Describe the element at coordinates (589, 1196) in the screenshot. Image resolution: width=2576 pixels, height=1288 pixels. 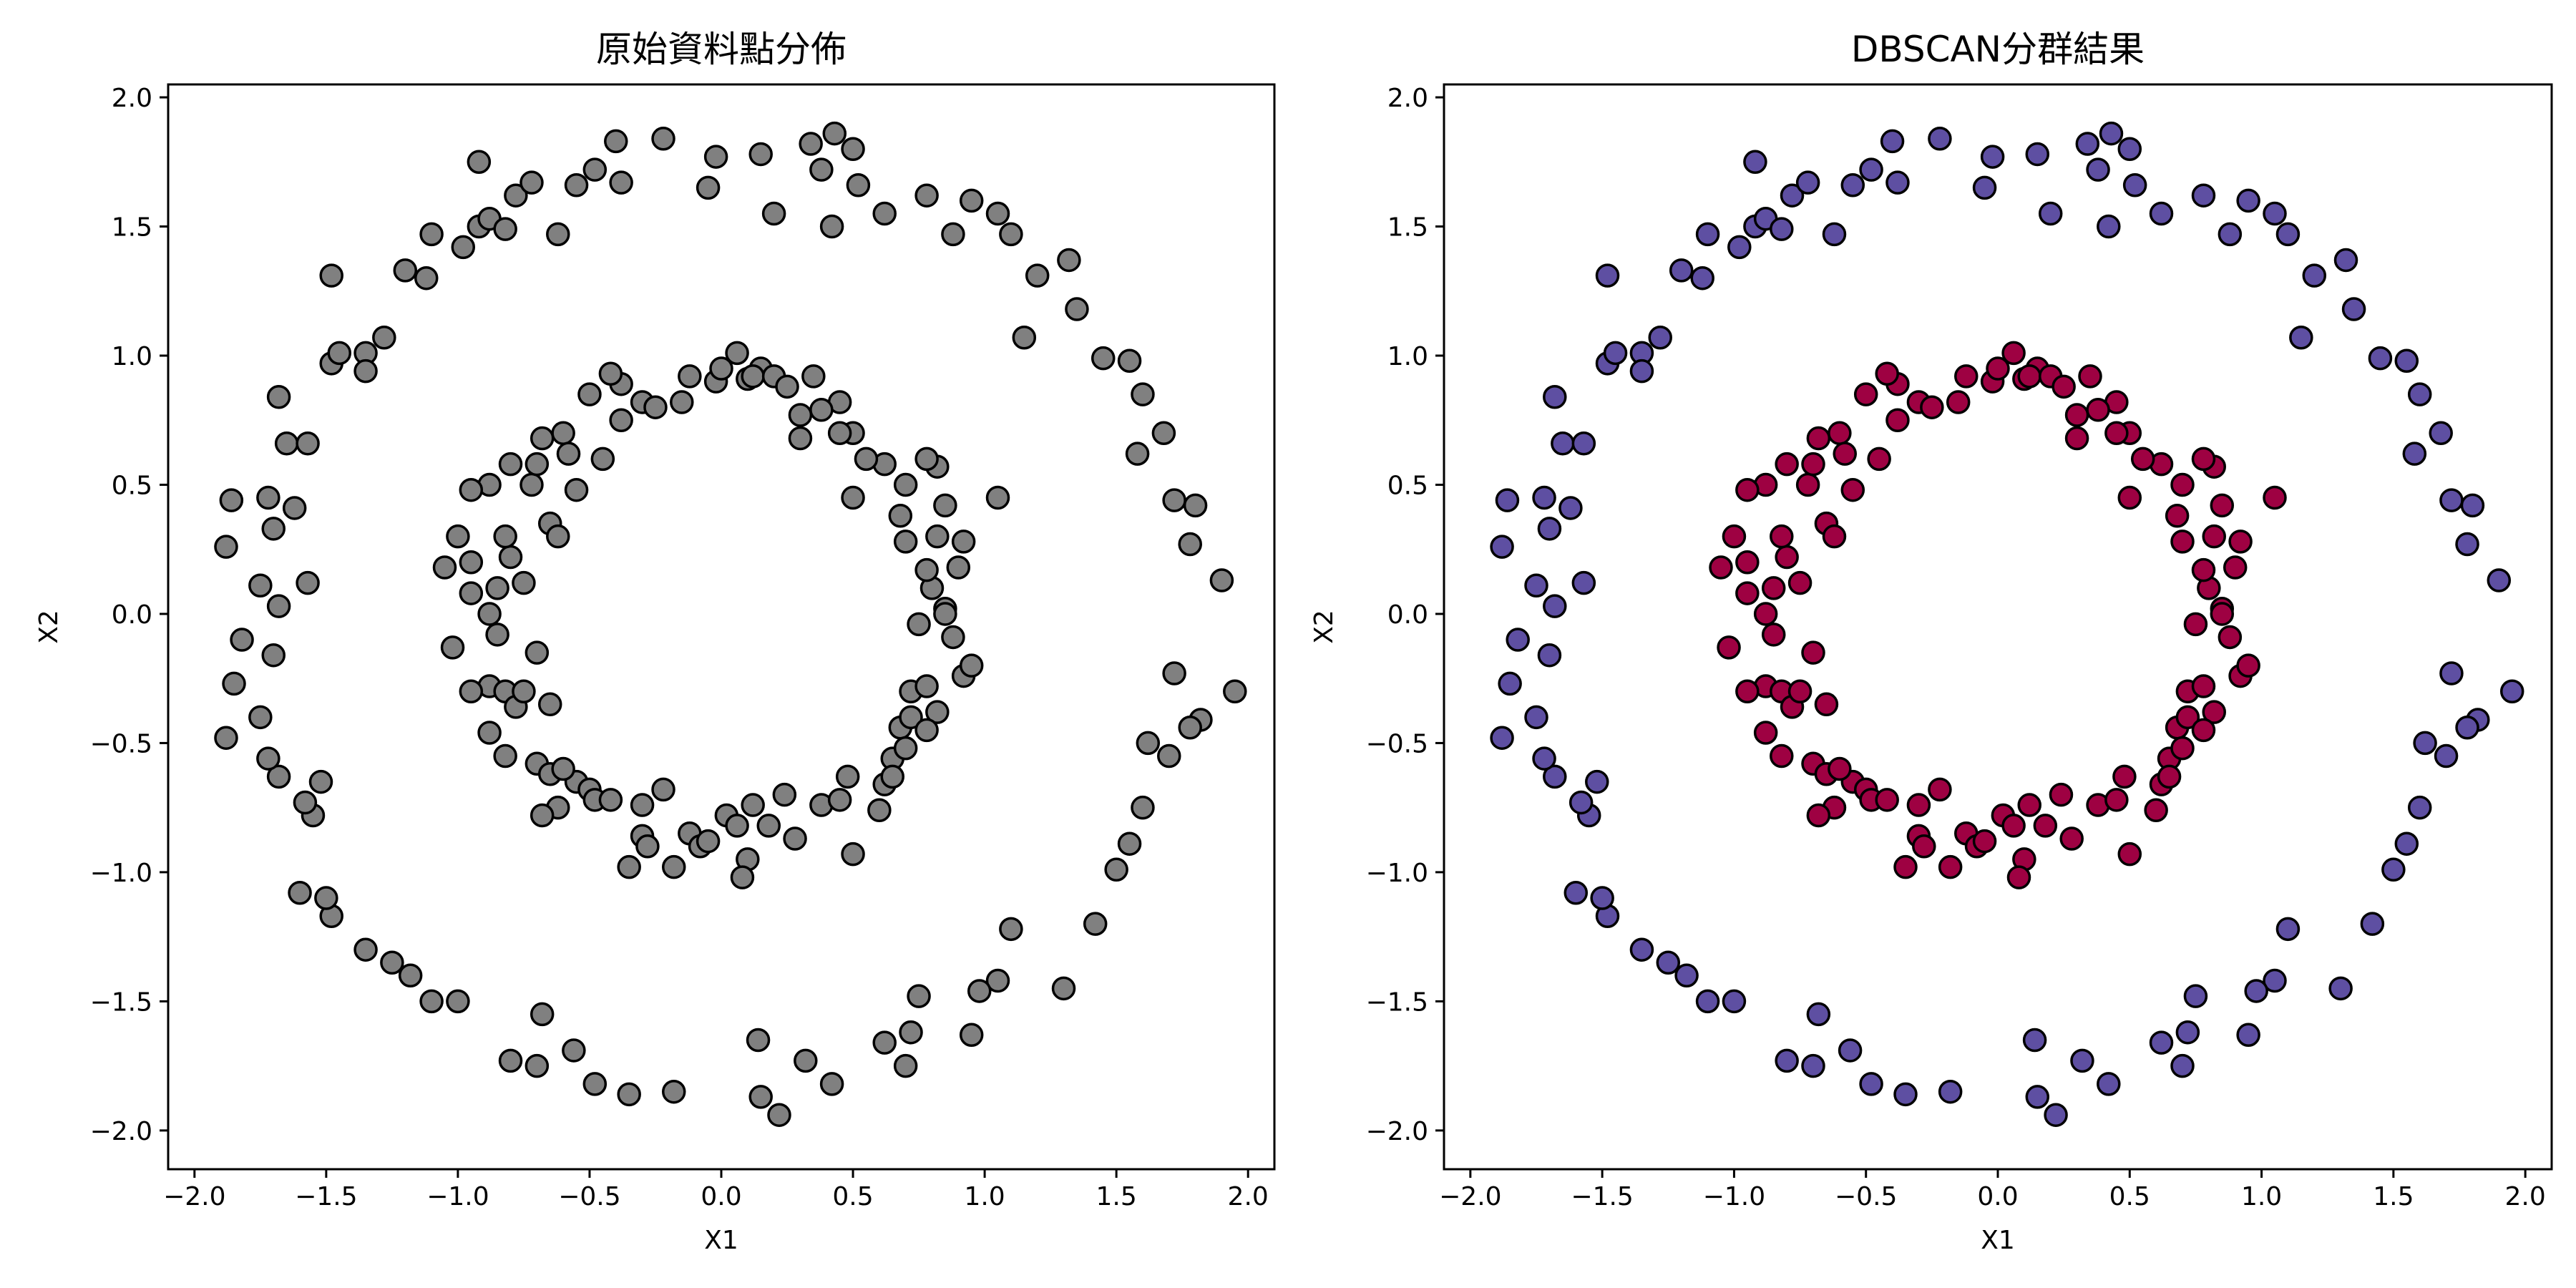
I see `left-x-tick-label: −0.5` at that location.